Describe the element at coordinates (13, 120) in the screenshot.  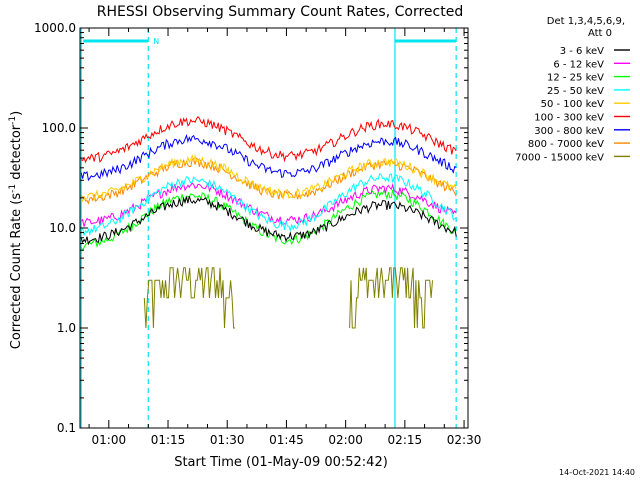
I see `y-axis-label-sup2: -1` at that location.